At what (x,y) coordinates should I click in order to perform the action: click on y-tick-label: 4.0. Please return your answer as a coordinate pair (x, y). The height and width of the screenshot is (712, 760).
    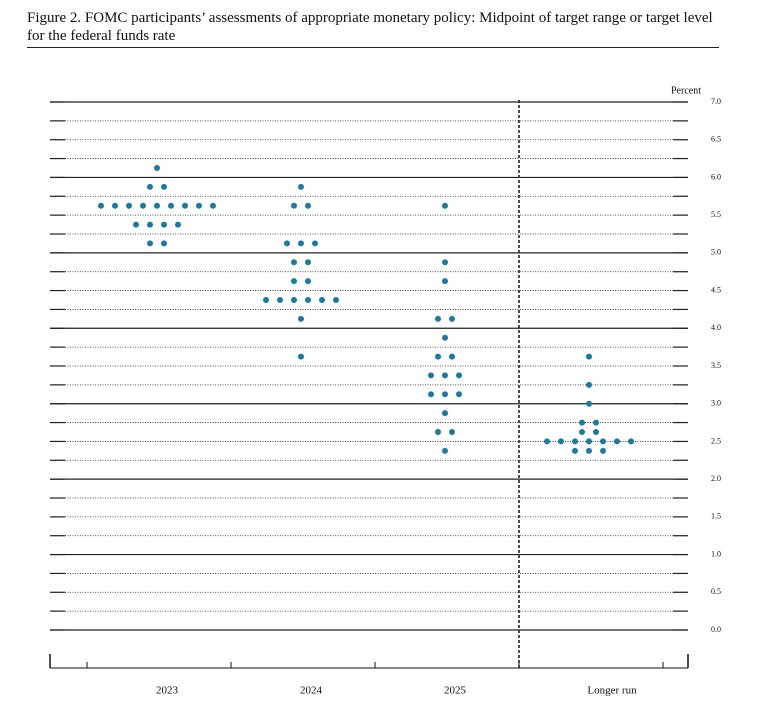
    Looking at the image, I should click on (716, 327).